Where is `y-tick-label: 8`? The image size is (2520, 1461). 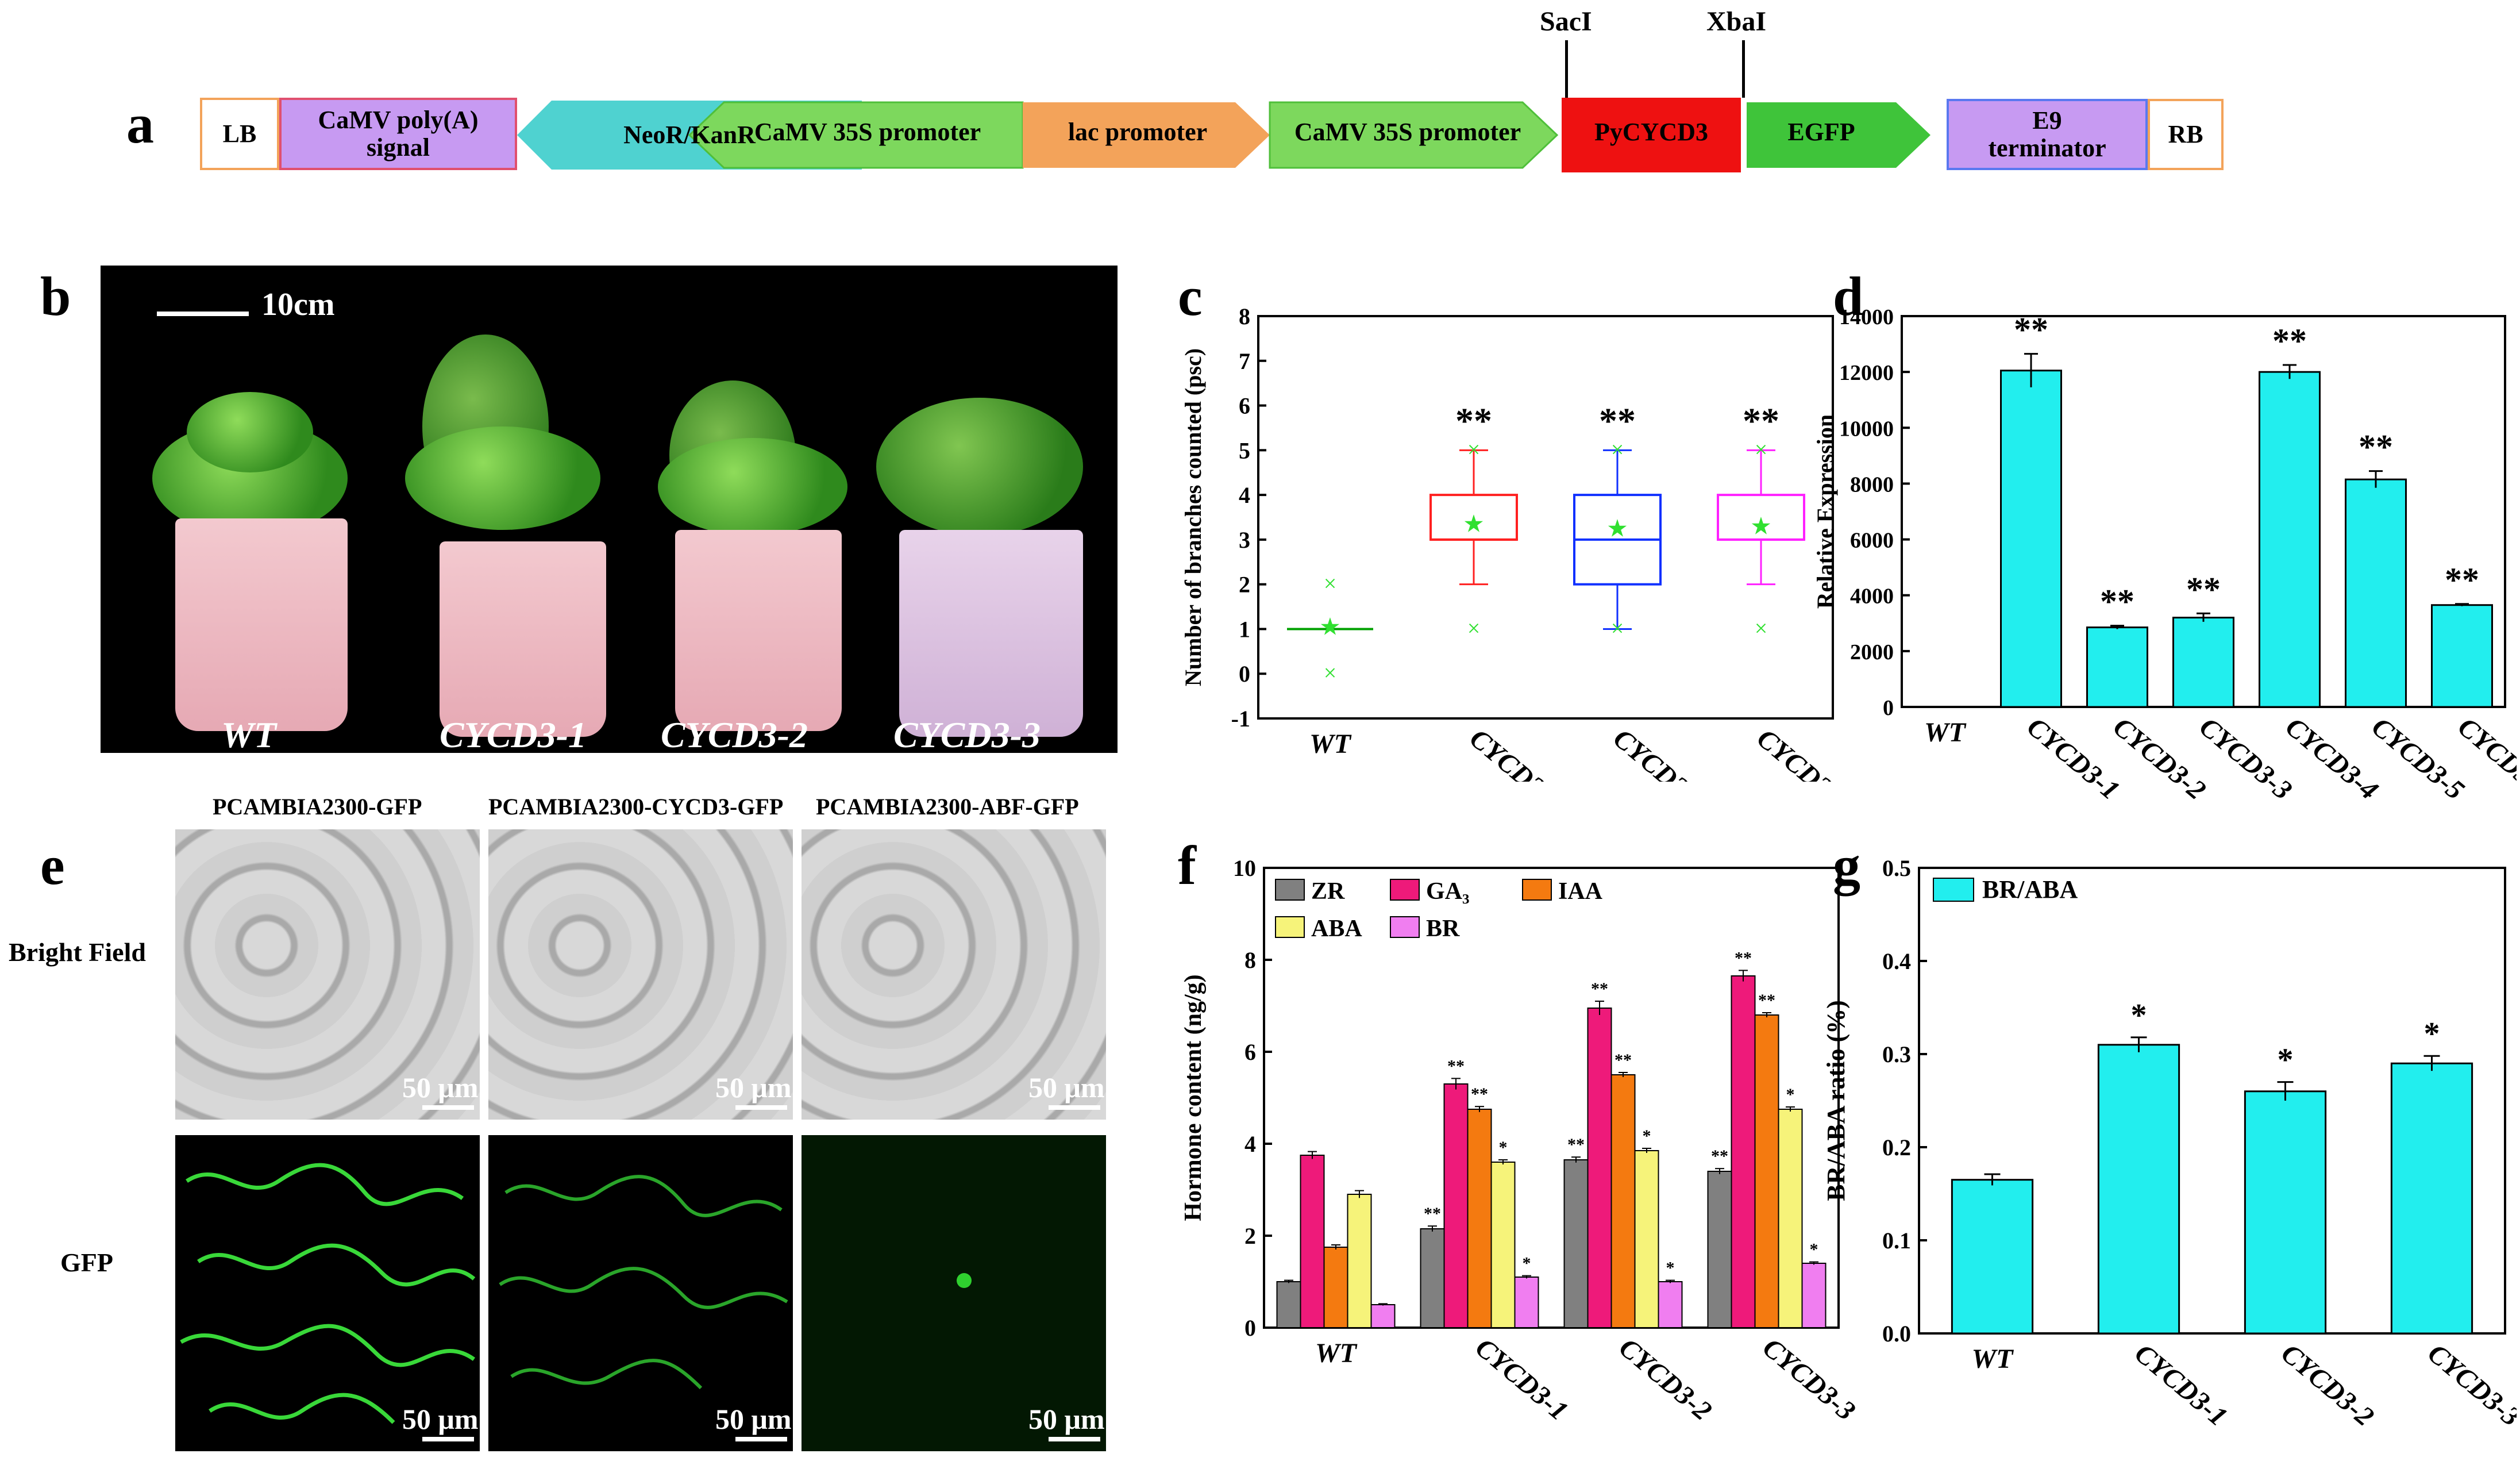 y-tick-label: 8 is located at coordinates (1250, 960).